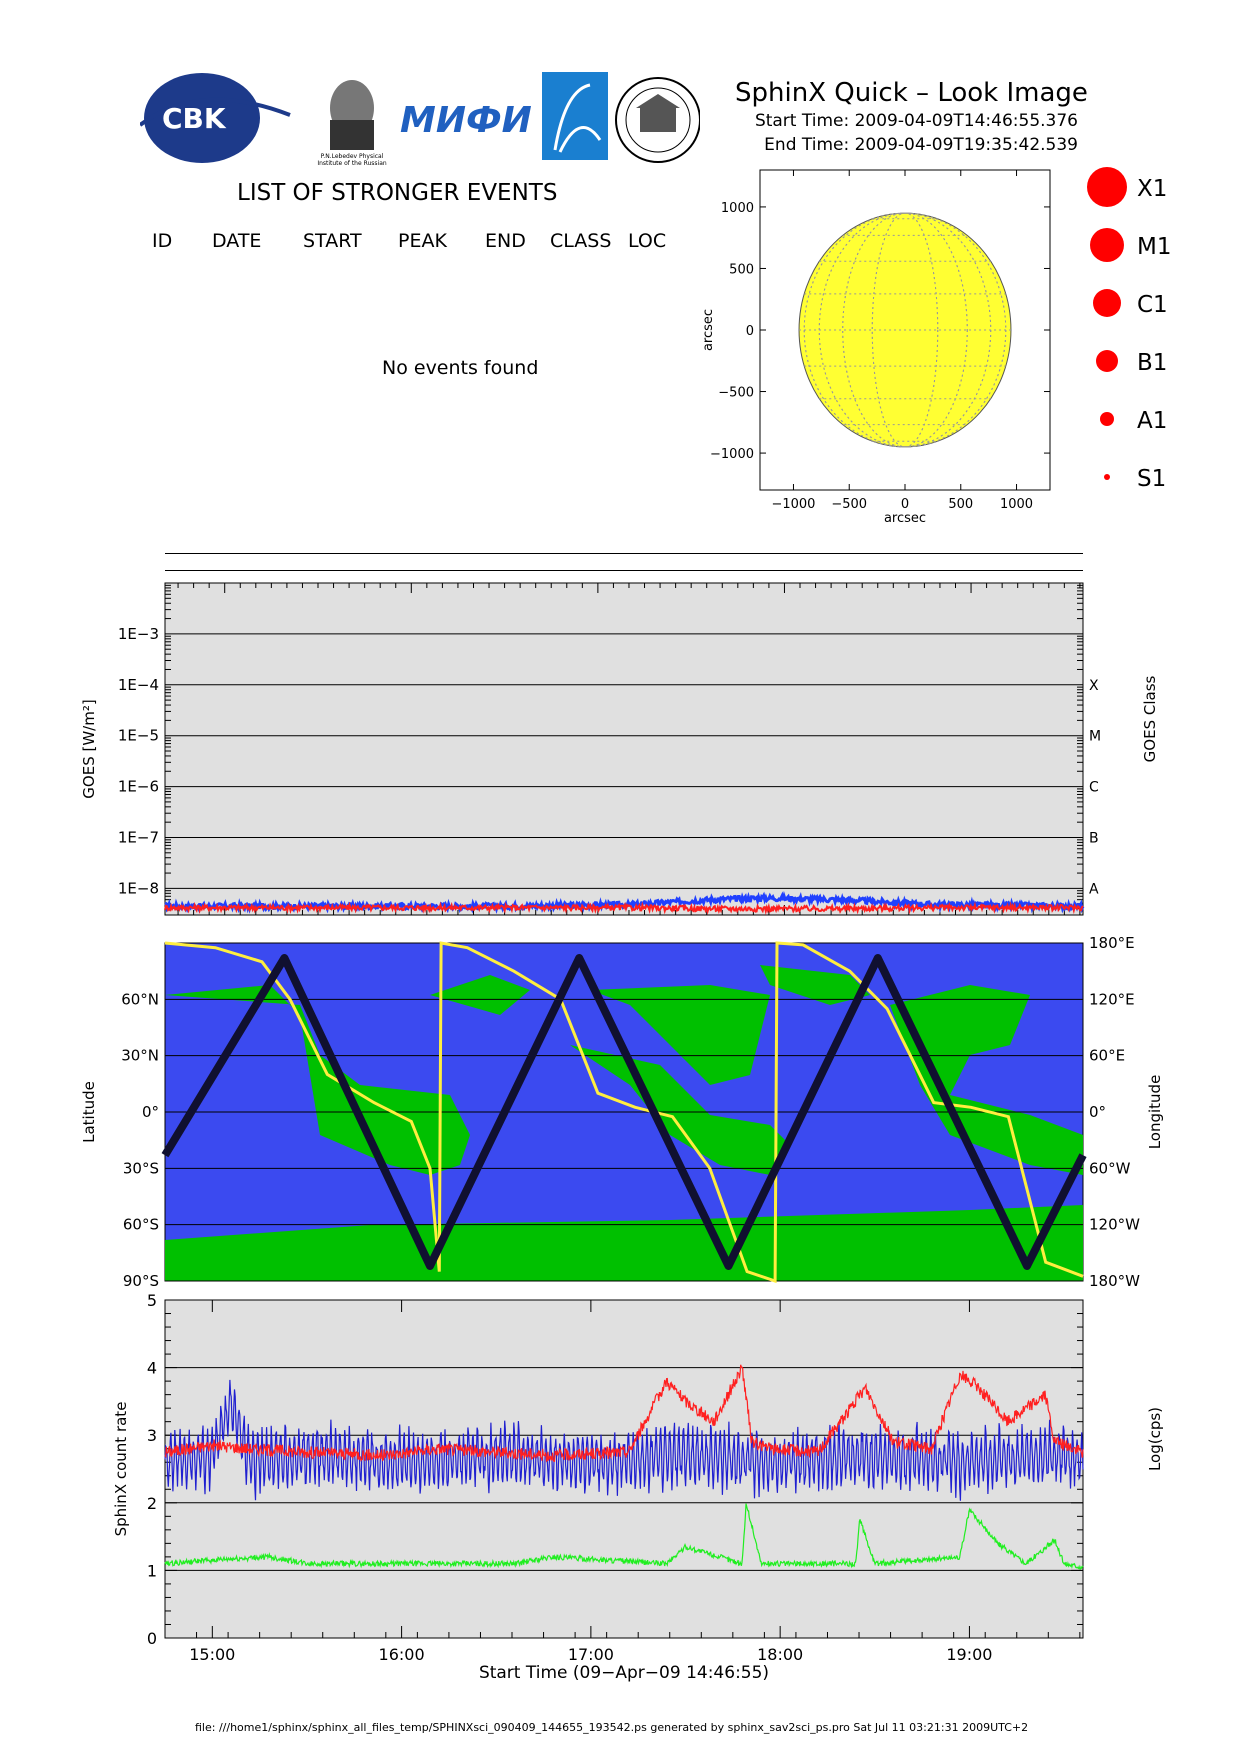  I want to click on svg-text: P.N.Lebedev Physical, so click(352, 156).